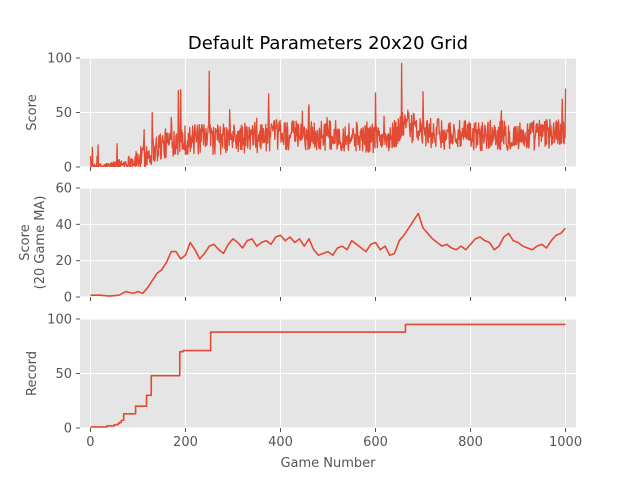  I want to click on x-tick-label: 1000, so click(565, 442).